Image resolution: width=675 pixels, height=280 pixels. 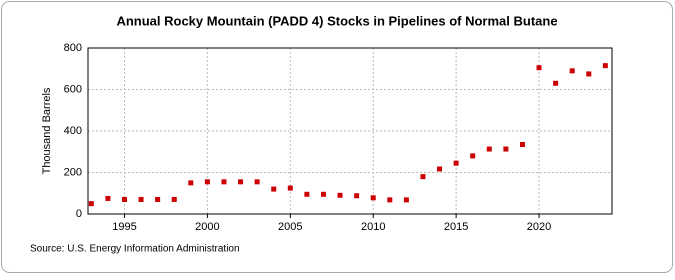 I want to click on y-tick-label: 200, so click(x=73, y=172).